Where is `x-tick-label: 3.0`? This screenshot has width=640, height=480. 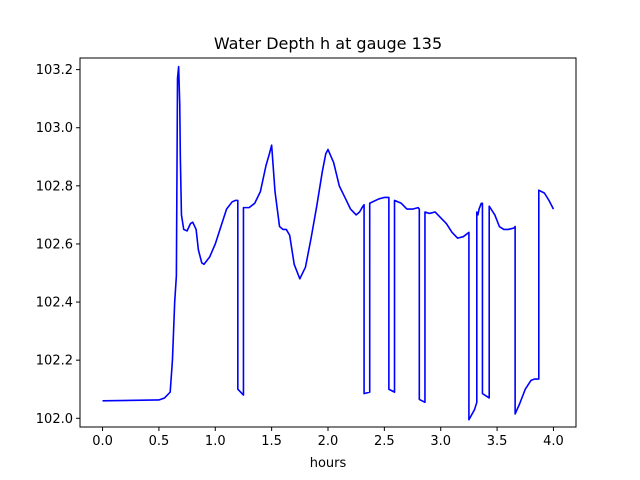
x-tick-label: 3.0 is located at coordinates (440, 441).